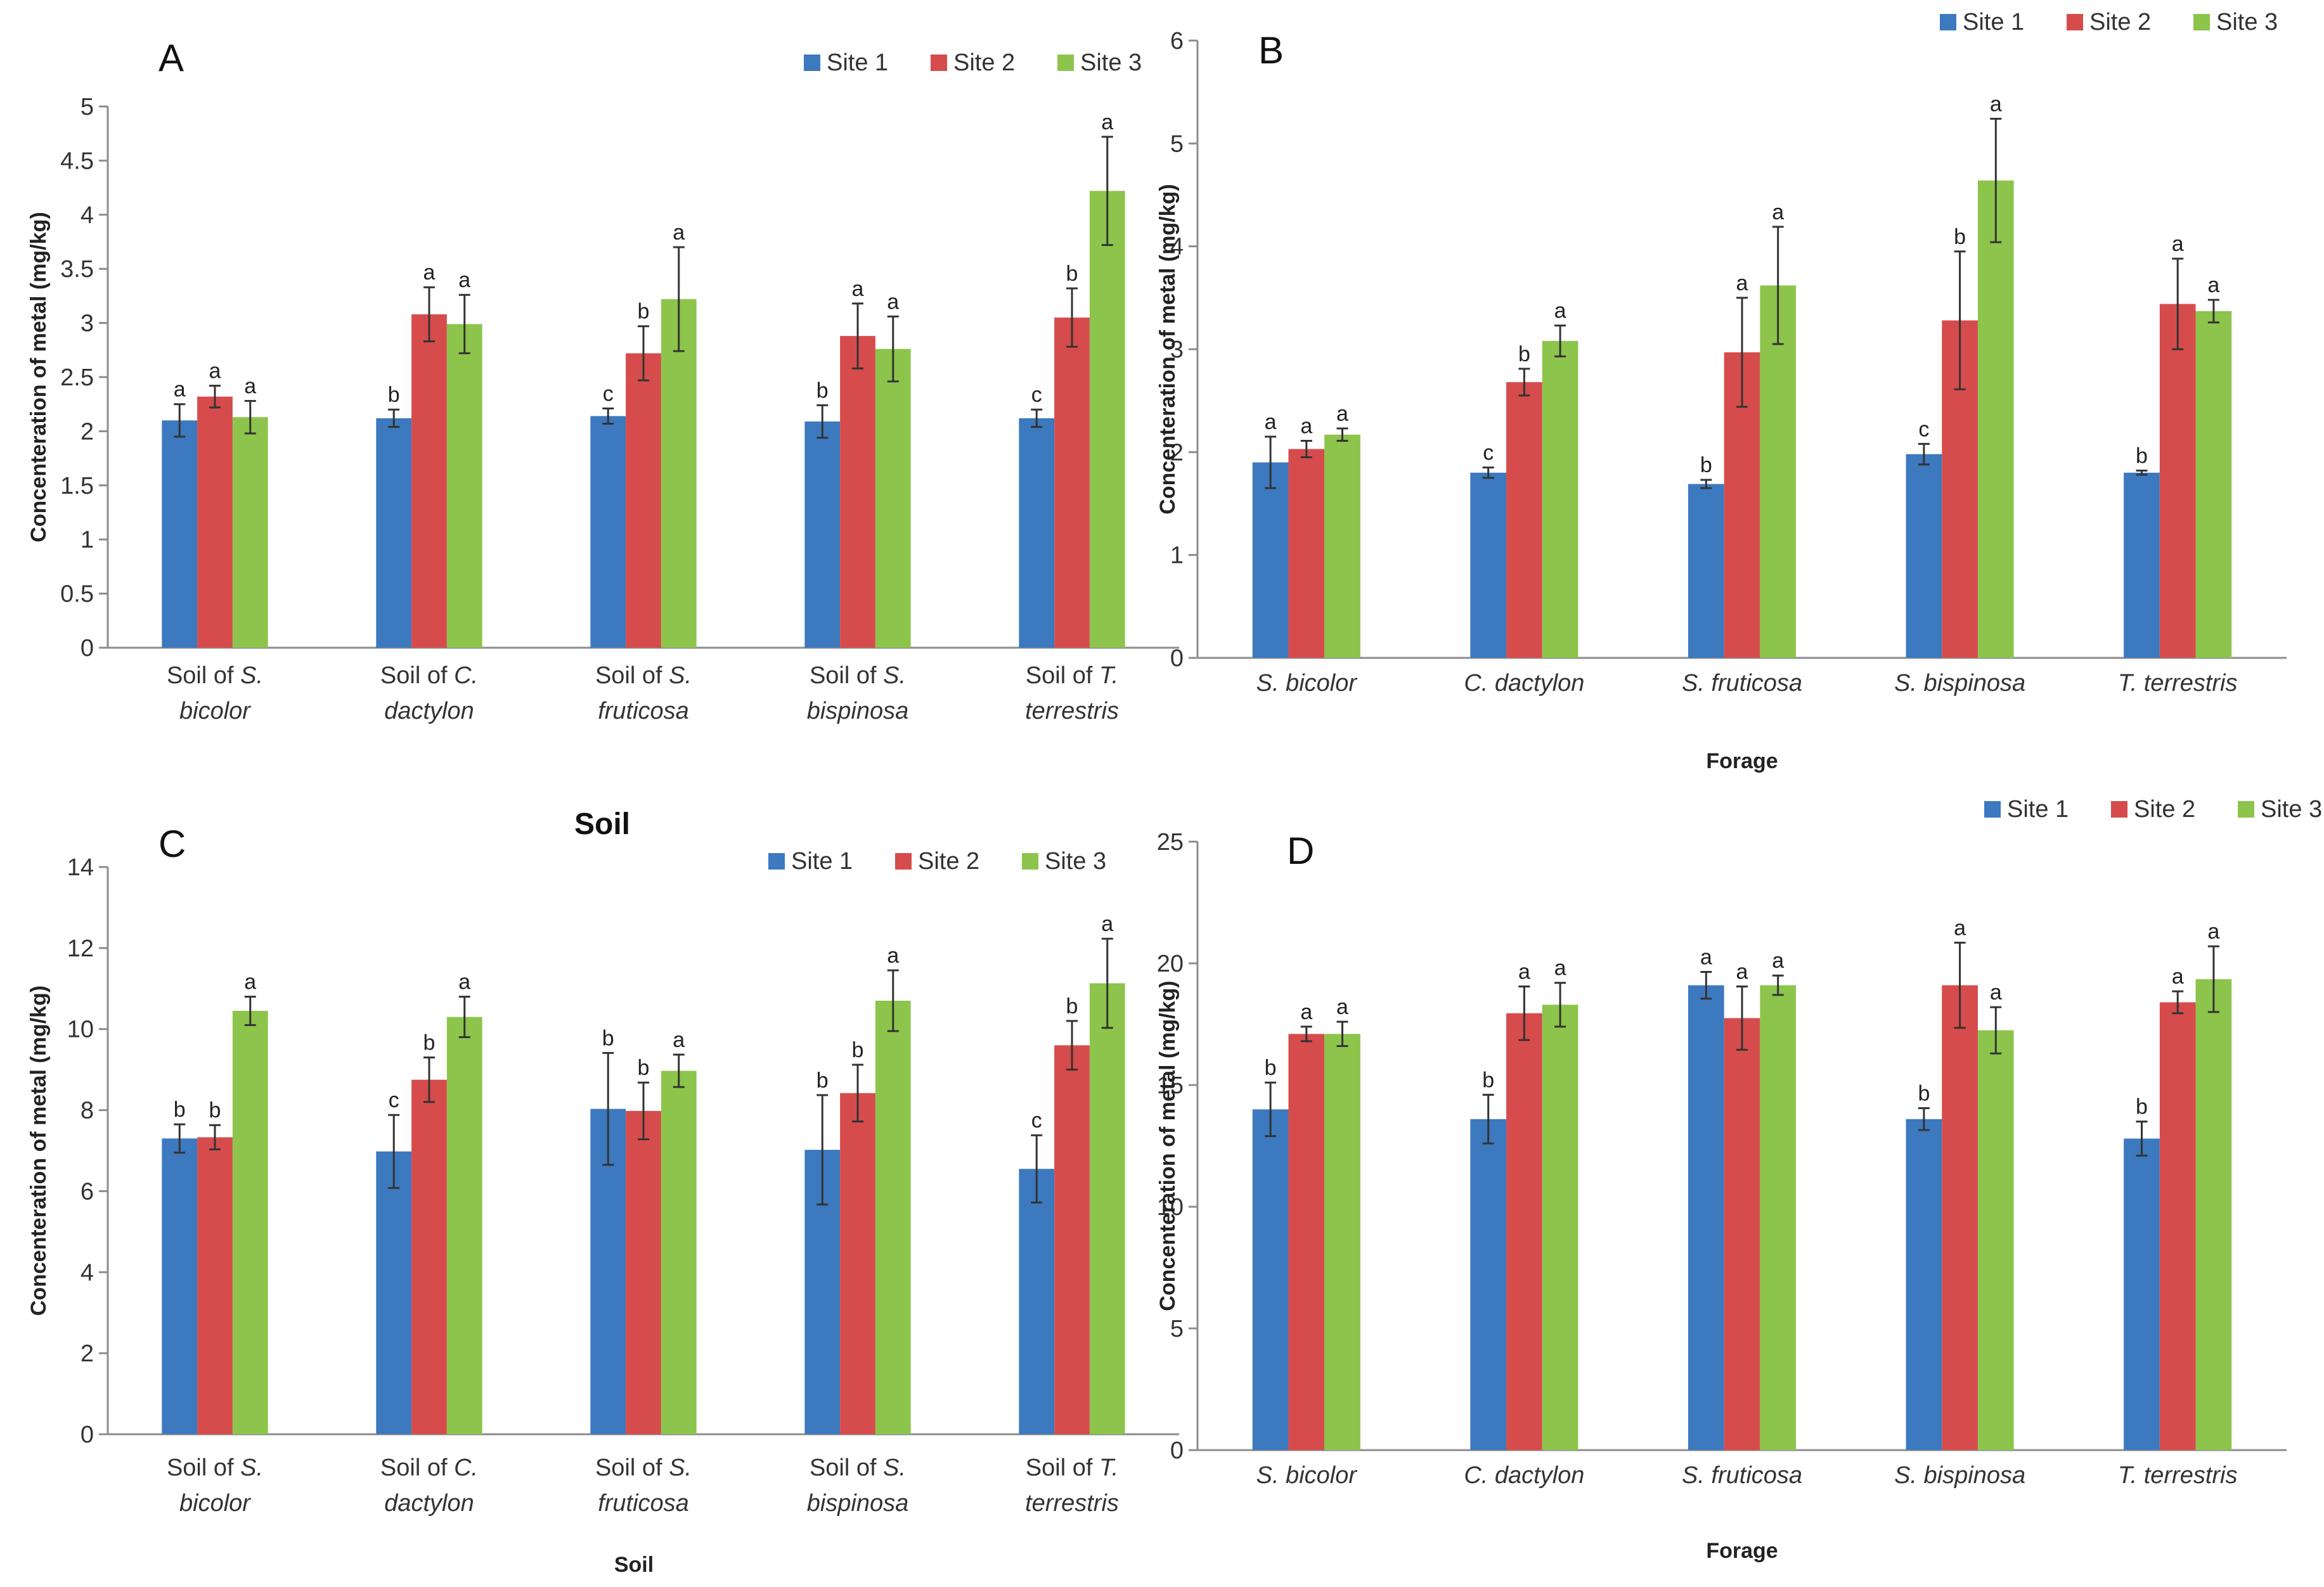  What do you see at coordinates (1924, 1284) in the screenshot?
I see `bar-site1-cat4` at bounding box center [1924, 1284].